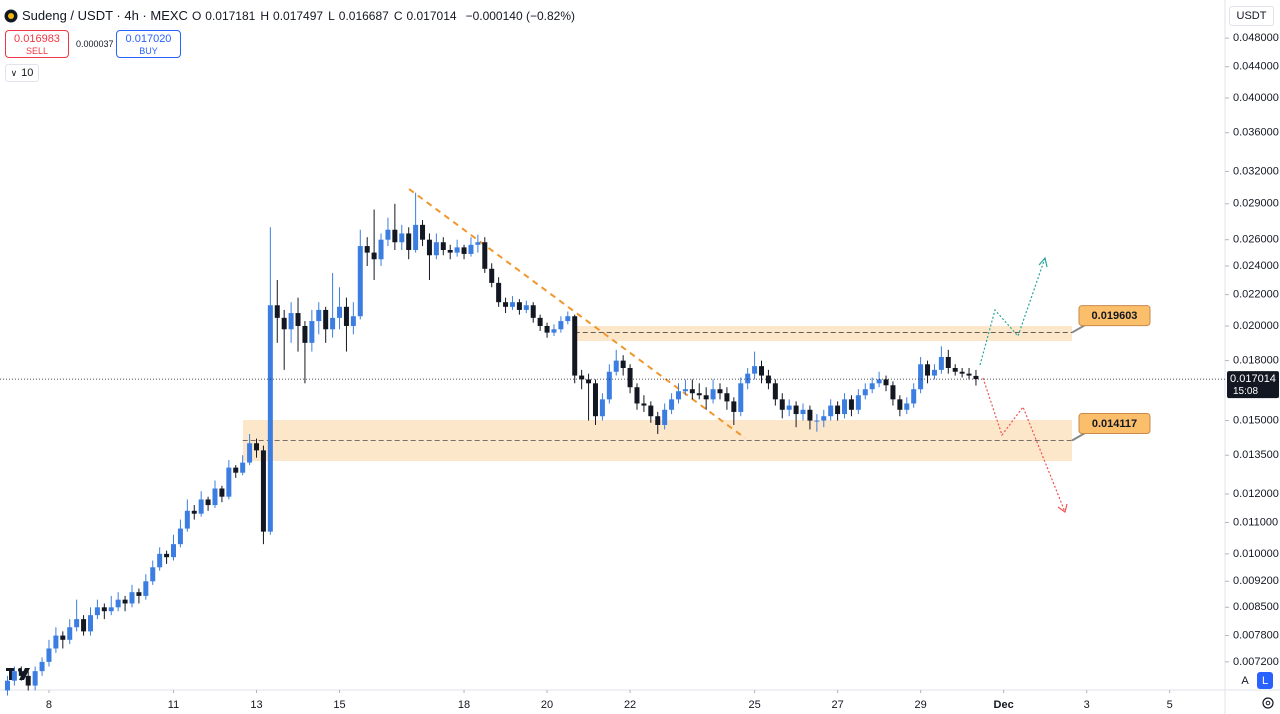 The image size is (1280, 714). Describe the element at coordinates (754, 705) in the screenshot. I see `x-tick-label: 25` at that location.